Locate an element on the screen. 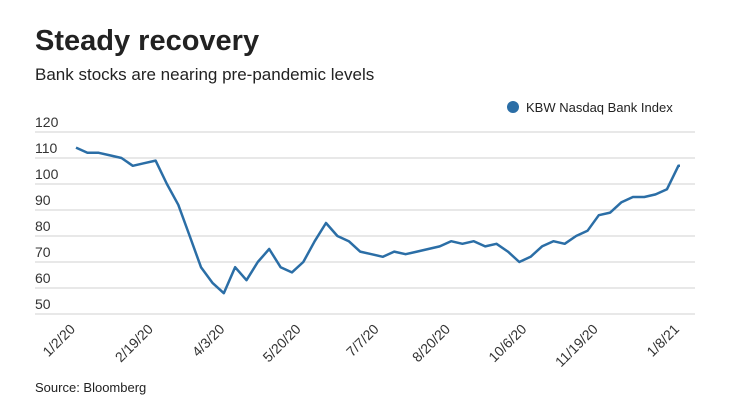 Image resolution: width=740 pixels, height=416 pixels. chart-title: Steady recovery is located at coordinates (147, 41).